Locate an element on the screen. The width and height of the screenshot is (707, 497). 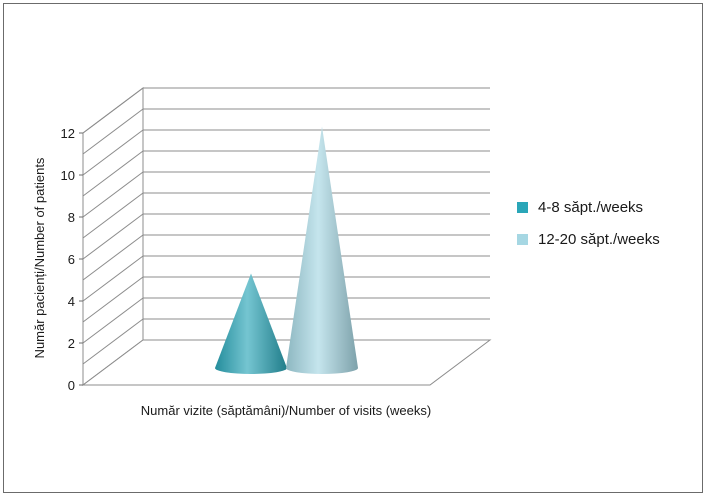
y-tick-label: 6 is located at coordinates (71, 259).